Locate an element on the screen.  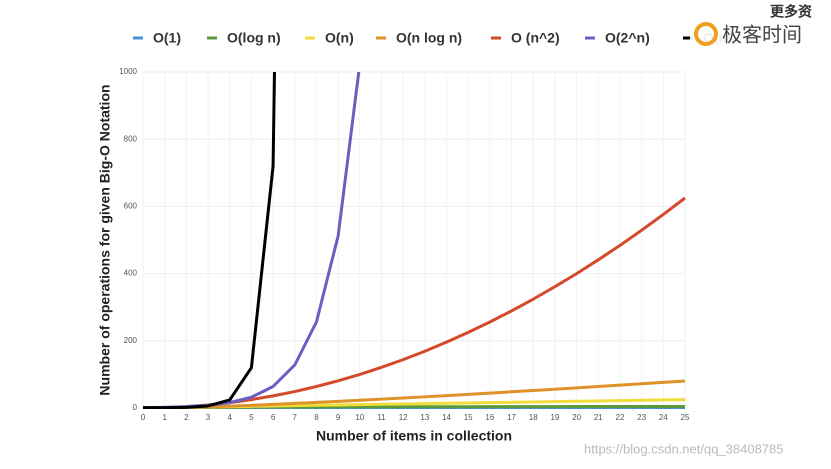
x-tick-label: 16 is located at coordinates (489, 417).